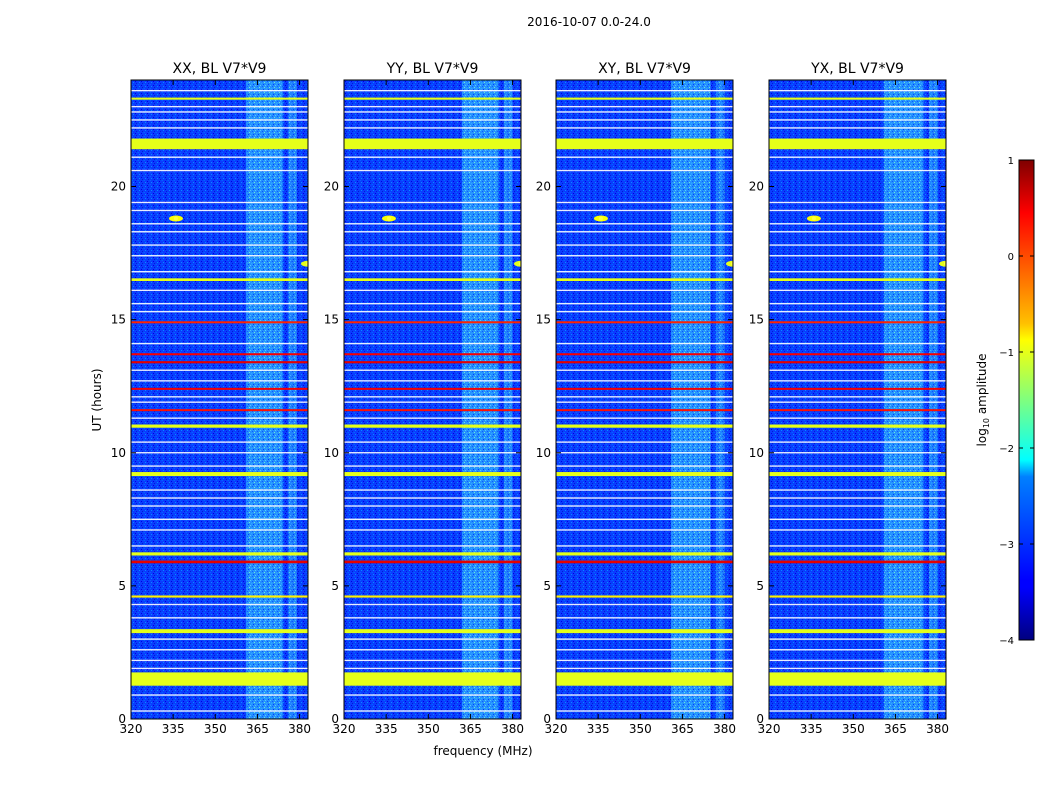 The image size is (1050, 804). What do you see at coordinates (982, 386) in the screenshot?
I see `colorbar-label-tail: amplitude` at bounding box center [982, 386].